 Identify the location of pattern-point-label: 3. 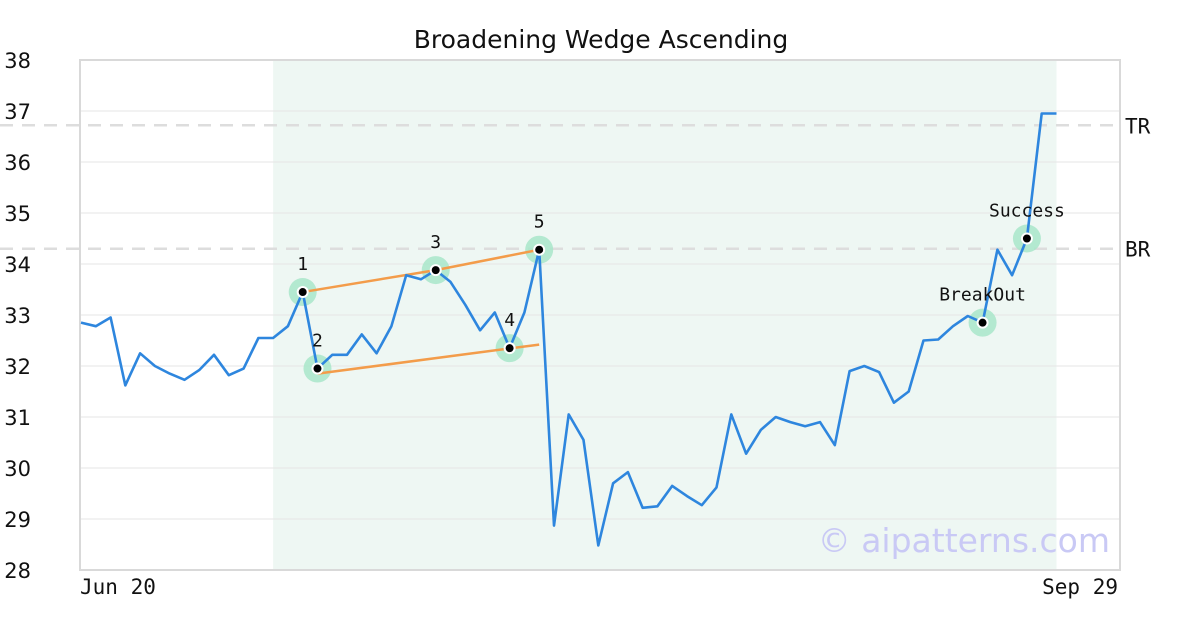
(435, 242).